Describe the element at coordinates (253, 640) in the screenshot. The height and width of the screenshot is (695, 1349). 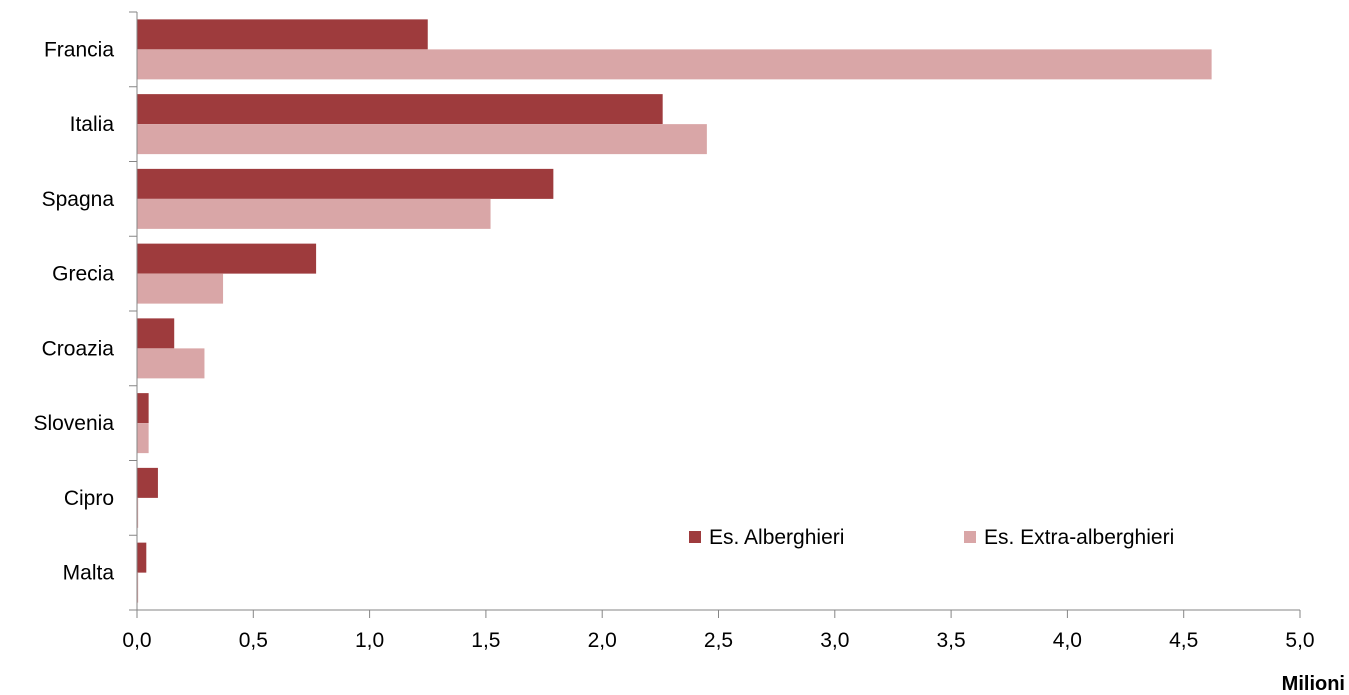
I see `x-tick-label: 0,5` at that location.